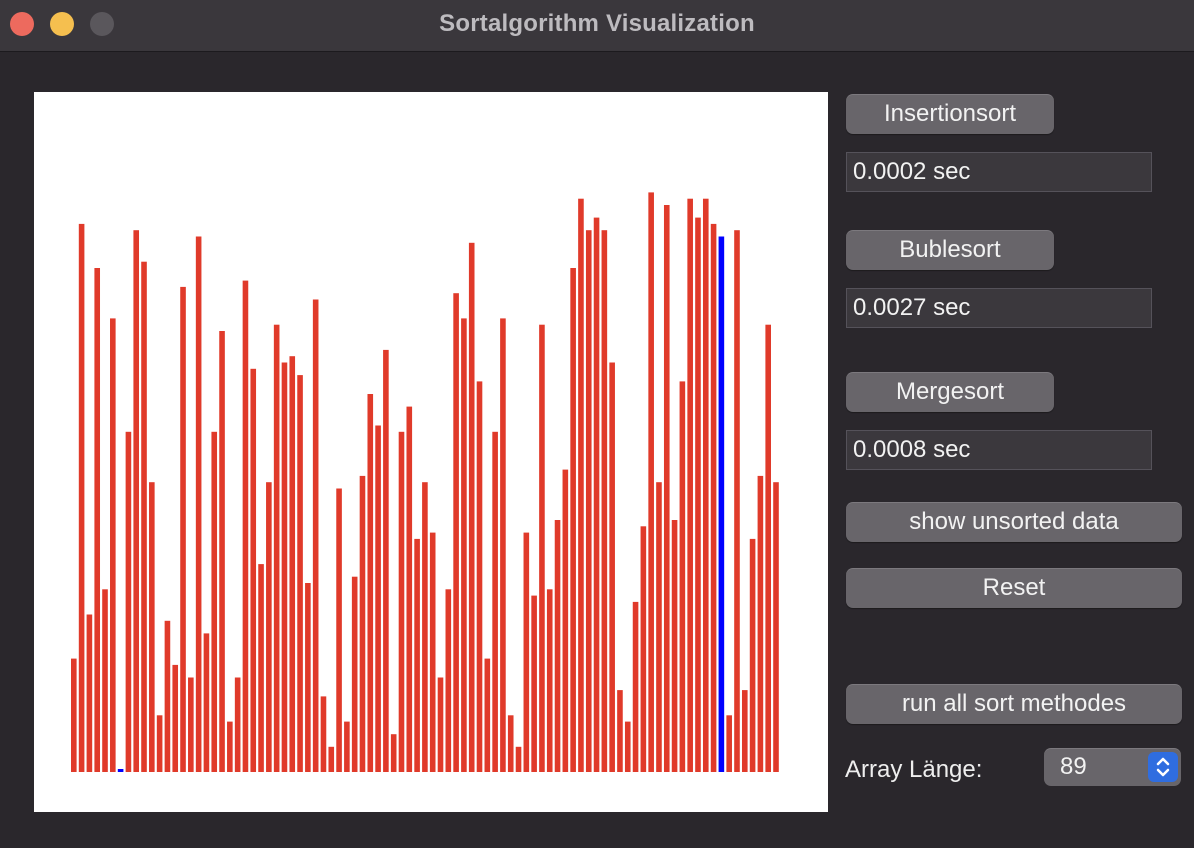 The height and width of the screenshot is (848, 1194). I want to click on reset-button: Reset, so click(1014, 588).